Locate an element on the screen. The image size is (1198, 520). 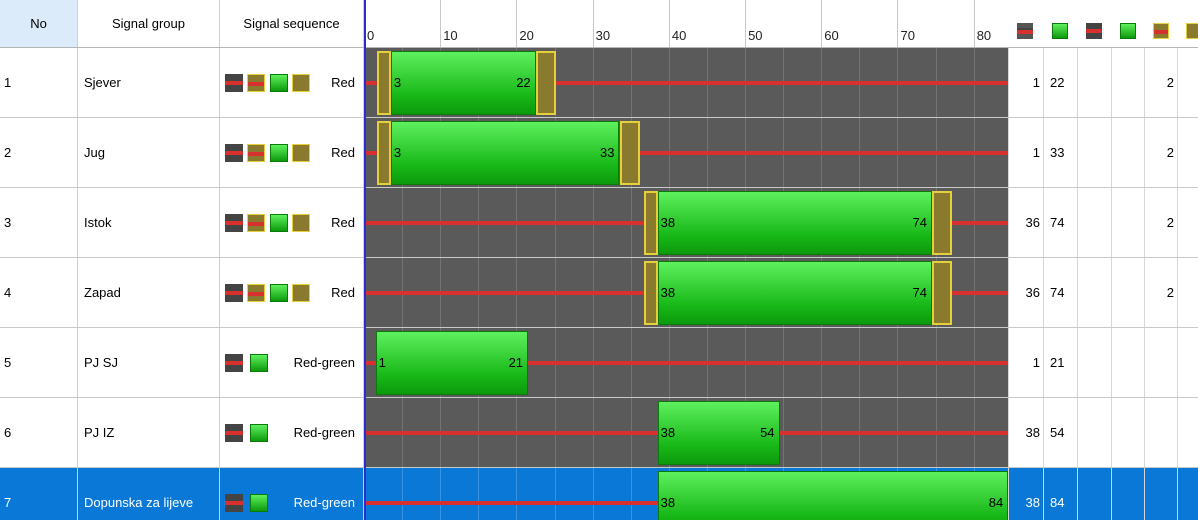
row-number: 4 is located at coordinates (39, 292).